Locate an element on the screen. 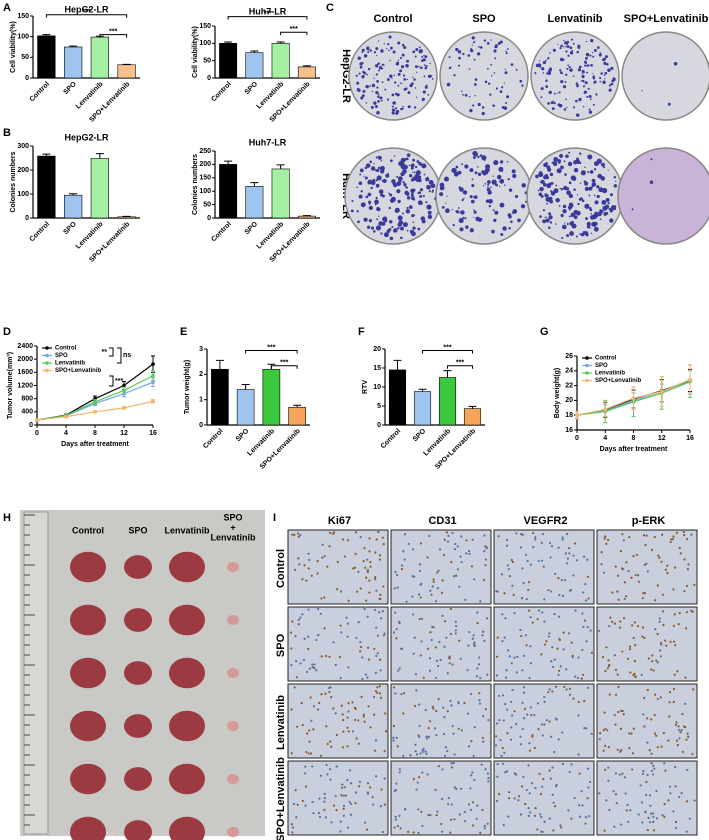  bar is located at coordinates (126, 71).